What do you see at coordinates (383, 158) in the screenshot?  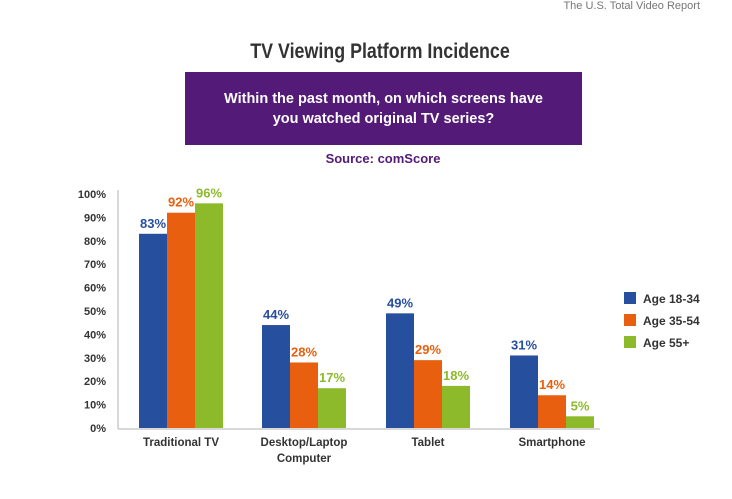 I see `chart-source: Source: comScore` at bounding box center [383, 158].